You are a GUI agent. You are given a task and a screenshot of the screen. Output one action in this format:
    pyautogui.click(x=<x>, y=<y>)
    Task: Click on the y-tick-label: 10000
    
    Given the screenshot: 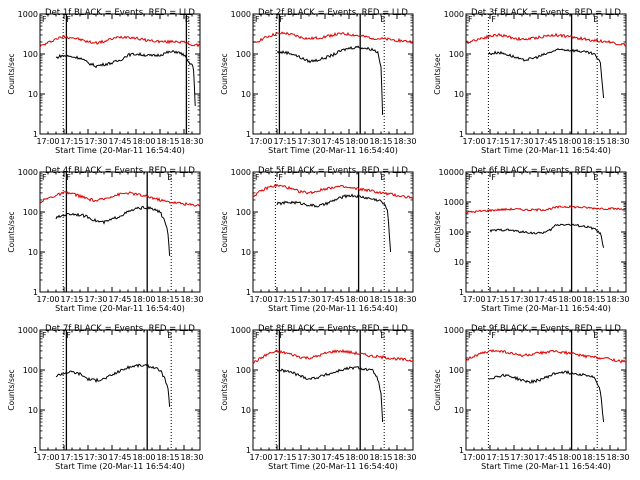 What is the action you would take?
    pyautogui.click(x=451, y=172)
    